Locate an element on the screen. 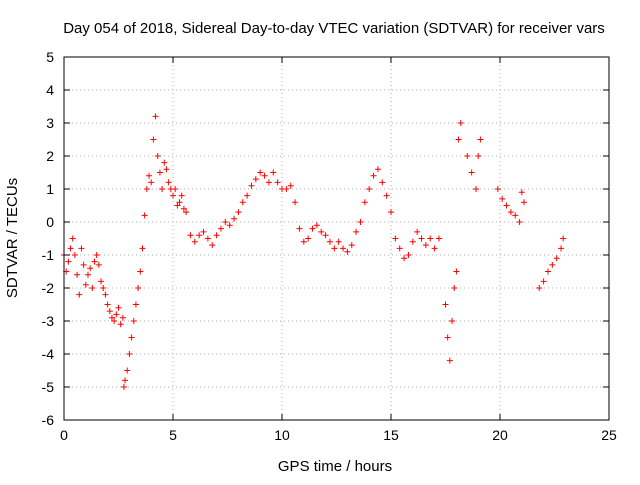 This screenshot has width=640, height=485. y-tick-label: -6 is located at coordinates (48, 420).